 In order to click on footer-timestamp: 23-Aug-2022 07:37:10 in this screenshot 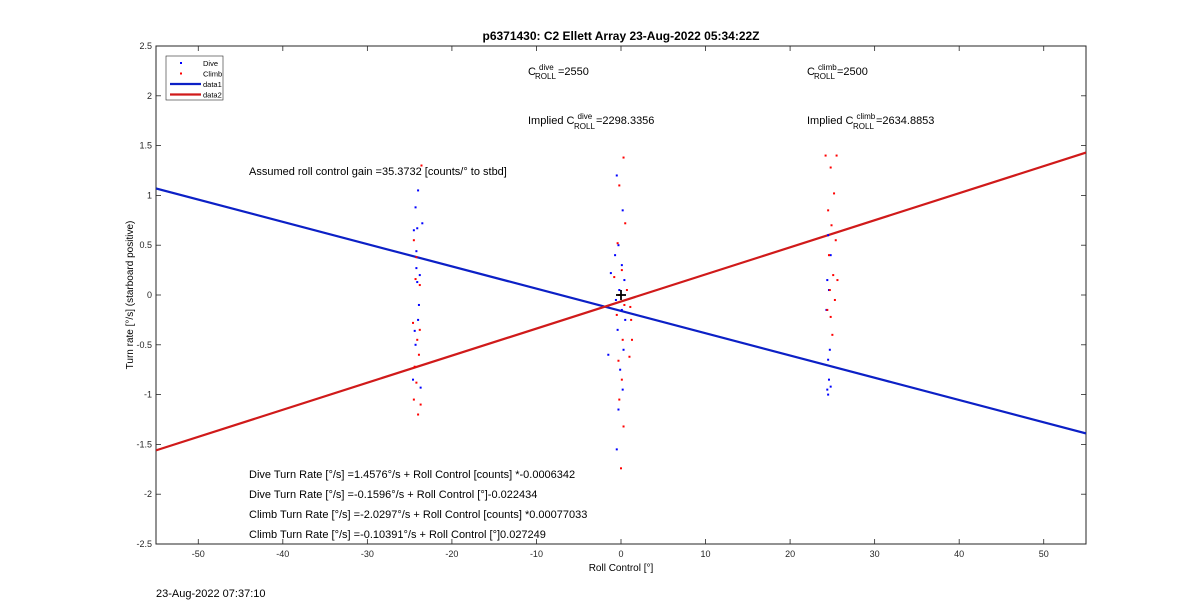, I will do `click(211, 594)`.